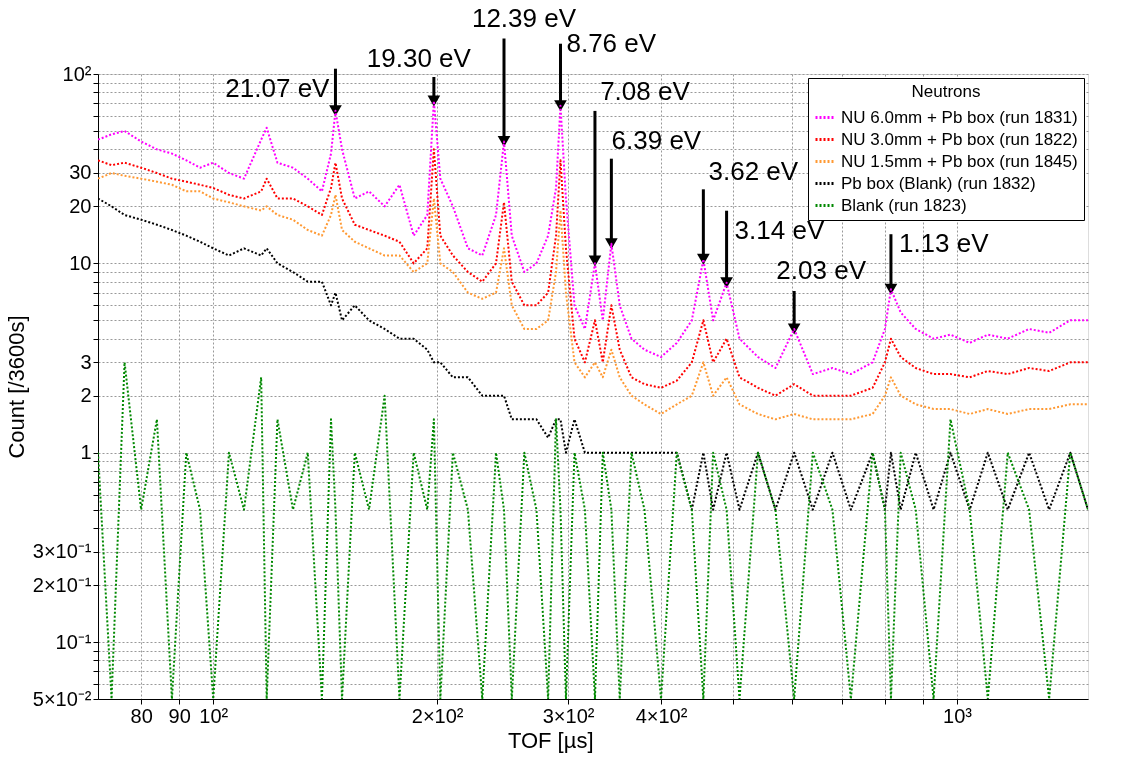 The height and width of the screenshot is (773, 1121). Describe the element at coordinates (959, 161) in the screenshot. I see `legend-label: NU 1.5mm + Pb box (run 1845)` at that location.